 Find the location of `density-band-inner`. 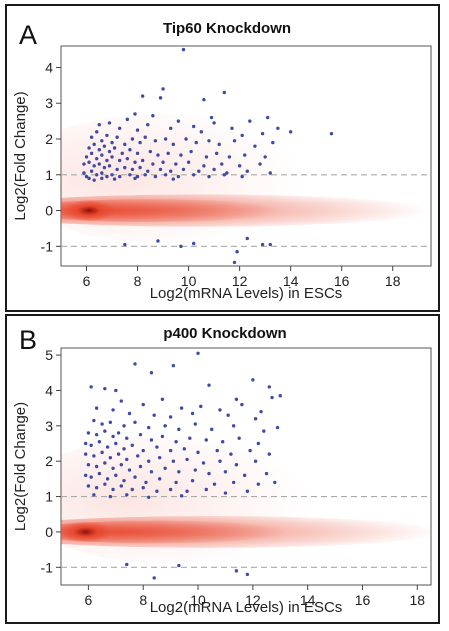

density-band-inner is located at coordinates (170, 210).